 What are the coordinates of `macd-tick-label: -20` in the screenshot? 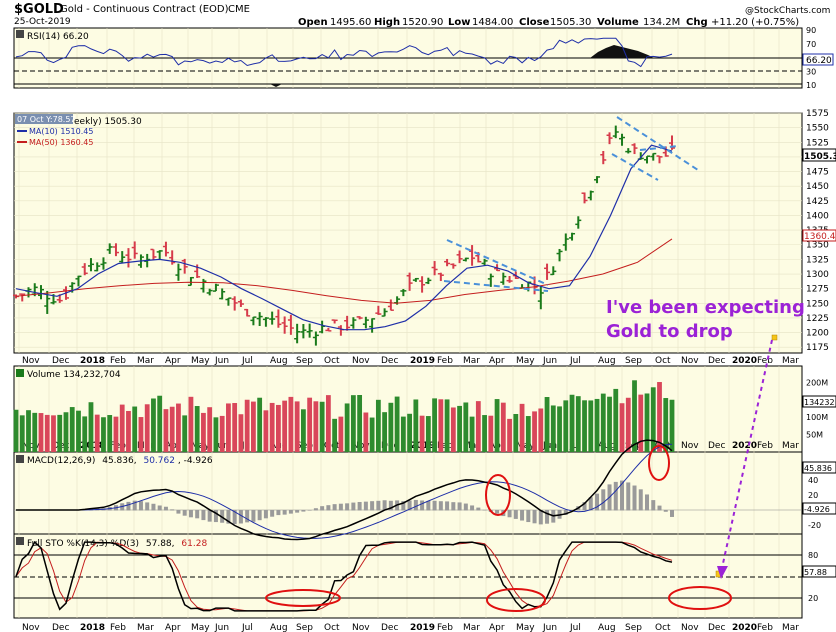 It's located at (814, 525).